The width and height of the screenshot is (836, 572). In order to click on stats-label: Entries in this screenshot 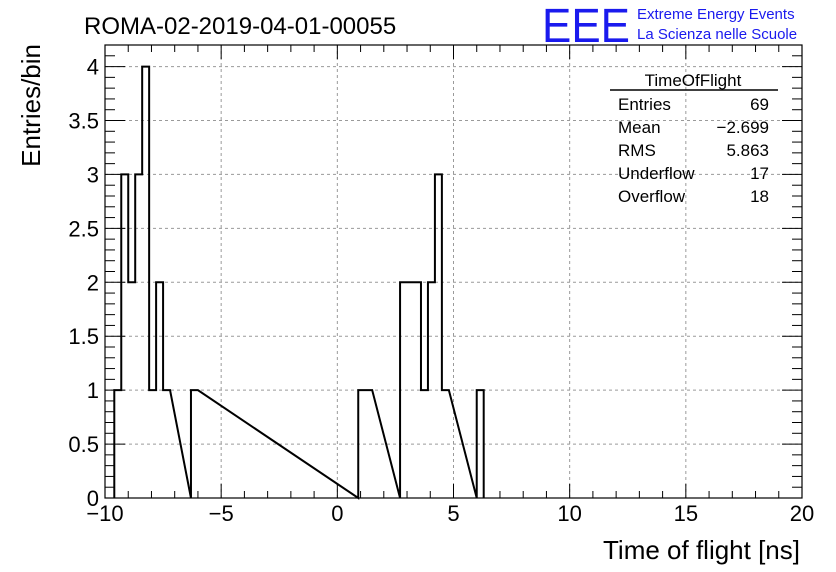, I will do `click(644, 104)`.